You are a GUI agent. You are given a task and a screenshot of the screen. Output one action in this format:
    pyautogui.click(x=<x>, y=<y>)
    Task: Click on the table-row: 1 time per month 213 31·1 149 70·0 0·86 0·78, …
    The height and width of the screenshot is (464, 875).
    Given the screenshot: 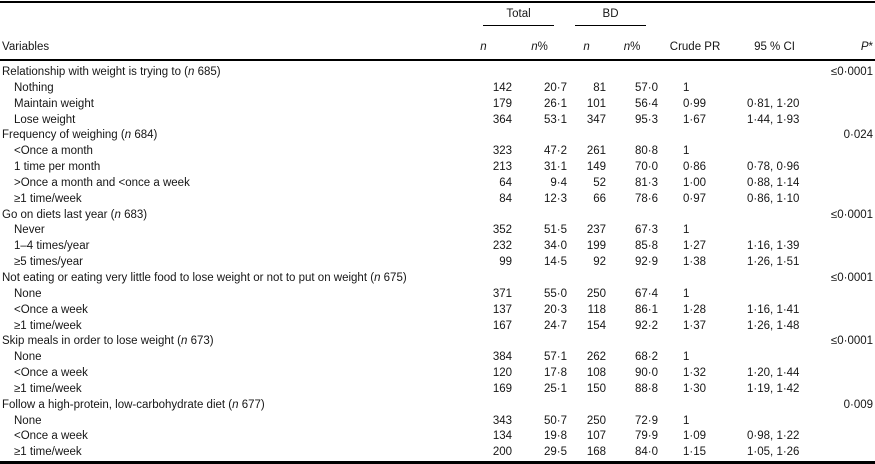 What is the action you would take?
    pyautogui.click(x=437, y=168)
    